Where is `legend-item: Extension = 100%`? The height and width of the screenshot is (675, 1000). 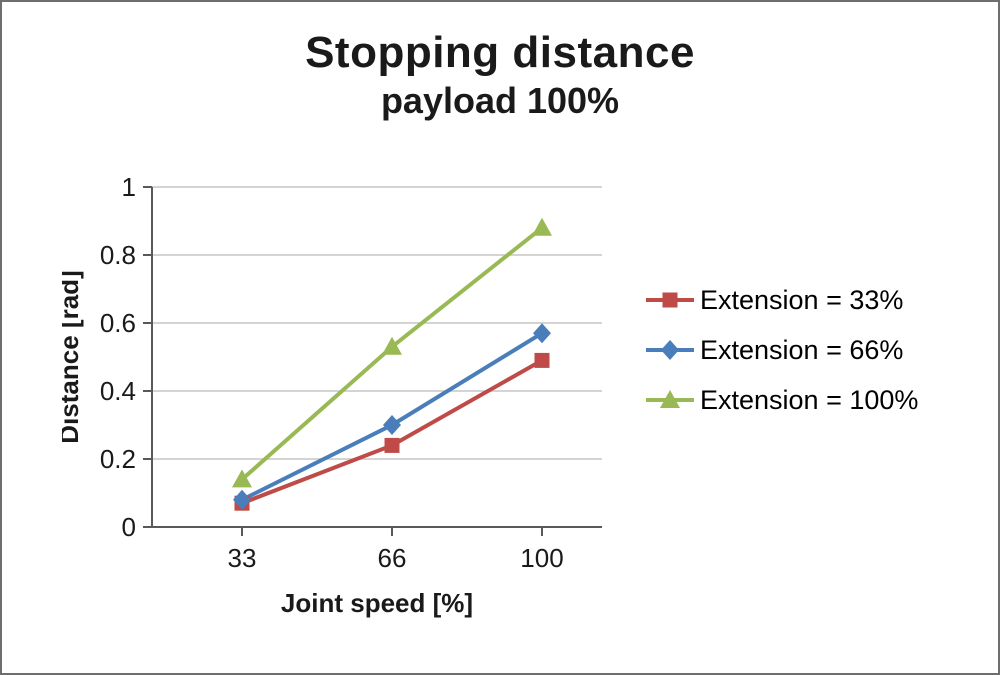 legend-item: Extension = 100% is located at coordinates (781, 400).